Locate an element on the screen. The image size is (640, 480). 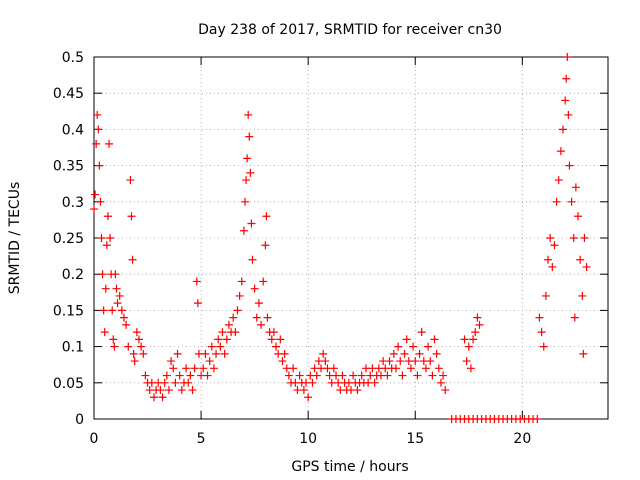
y-tick-label: 0.1 is located at coordinates (73, 348).